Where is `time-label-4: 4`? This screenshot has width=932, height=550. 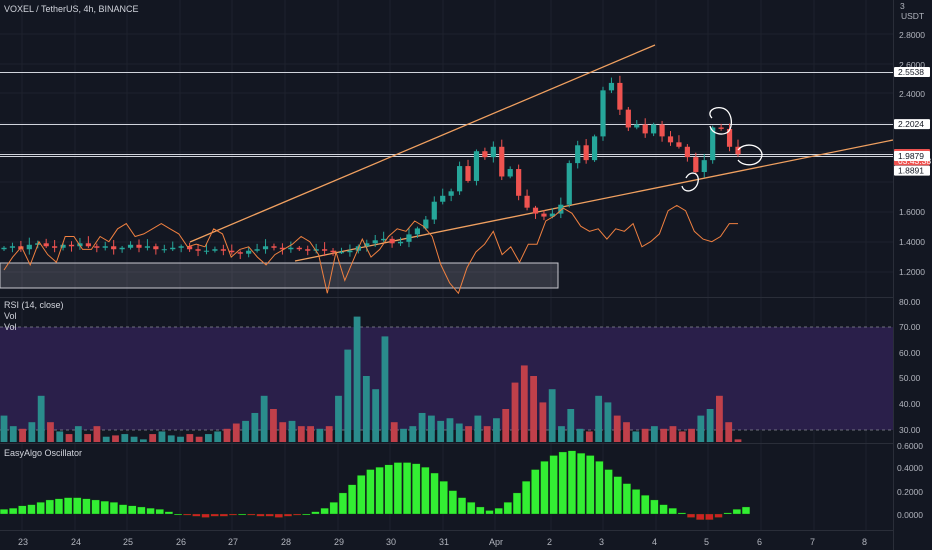 time-label-4: 4 is located at coordinates (654, 542).